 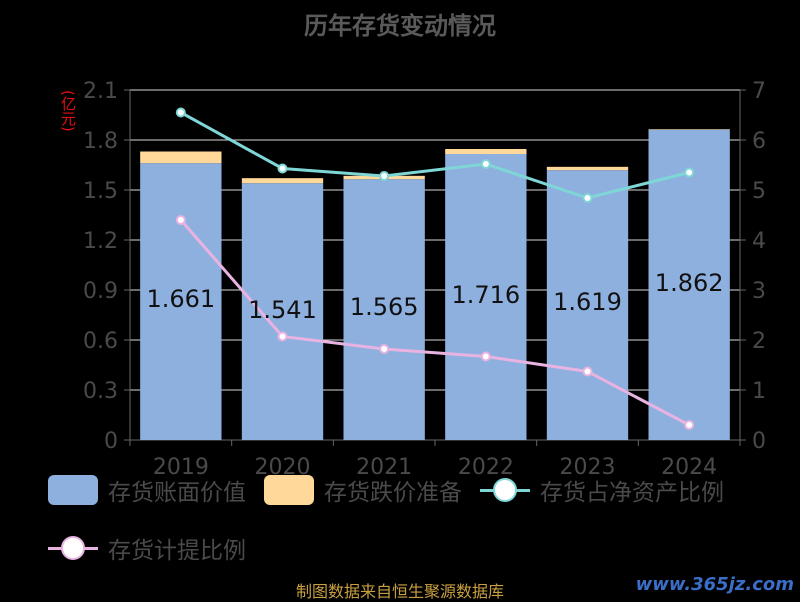 I want to click on x-tick-label: 2023, so click(x=588, y=467).